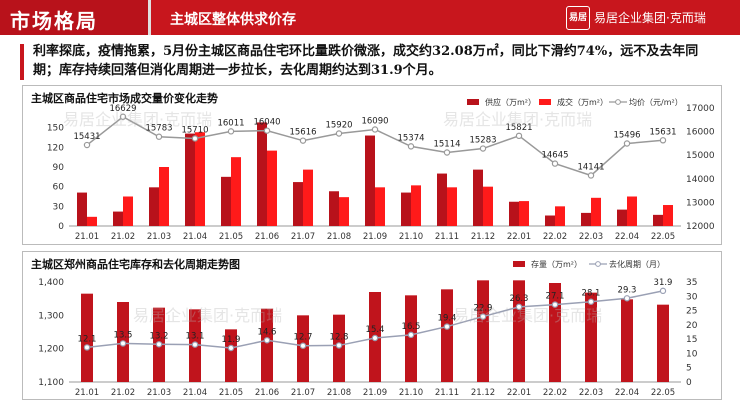 The width and height of the screenshot is (740, 417). I want to click on y-left-tick-label: 60, so click(59, 188).